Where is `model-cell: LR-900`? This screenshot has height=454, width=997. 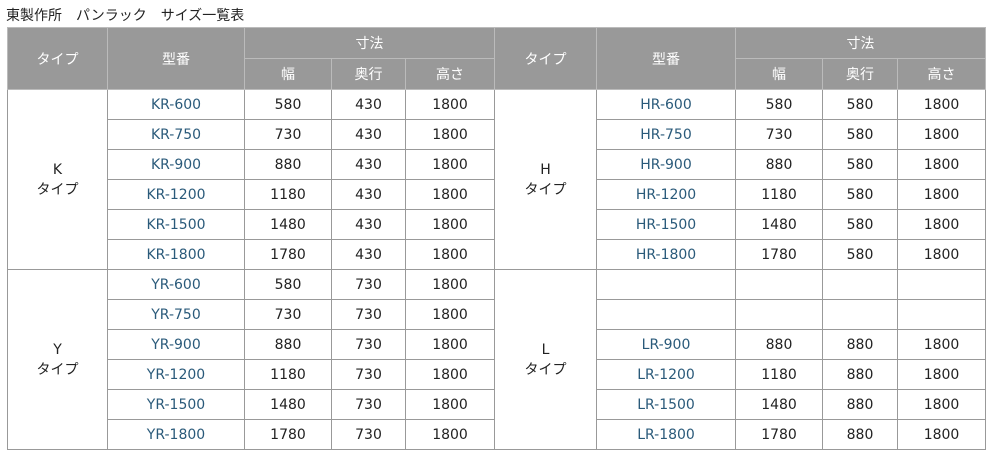
model-cell: LR-900 is located at coordinates (666, 344).